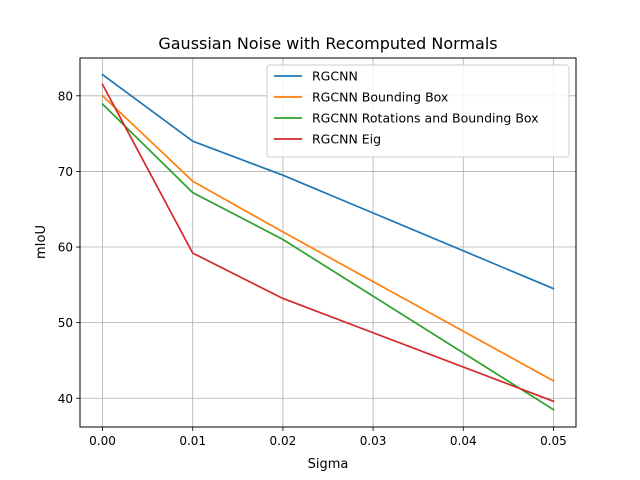 This screenshot has height=480, width=640. I want to click on x-tick-label: 0.04, so click(463, 441).